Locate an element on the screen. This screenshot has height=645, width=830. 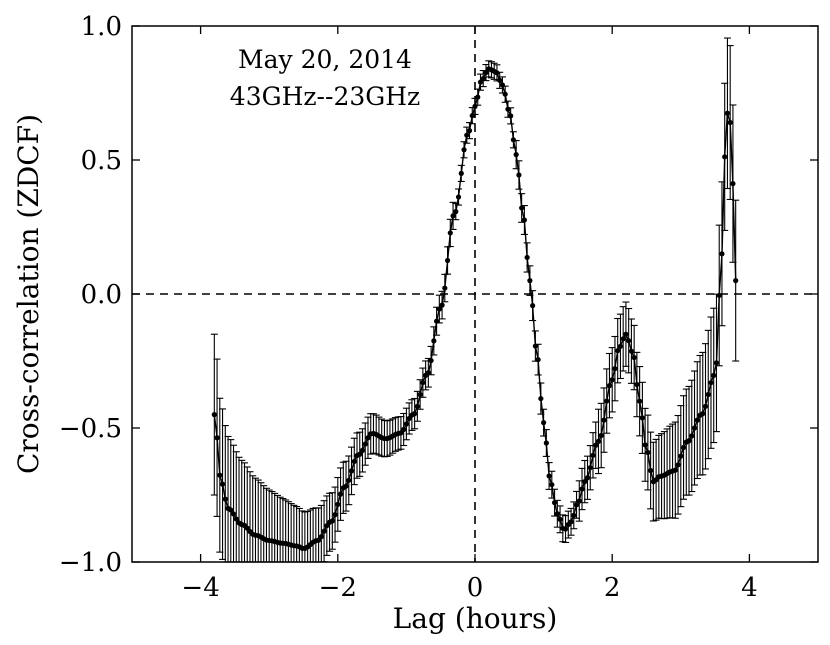
annotation-bands: 43GHz--23GHz is located at coordinates (325, 96).